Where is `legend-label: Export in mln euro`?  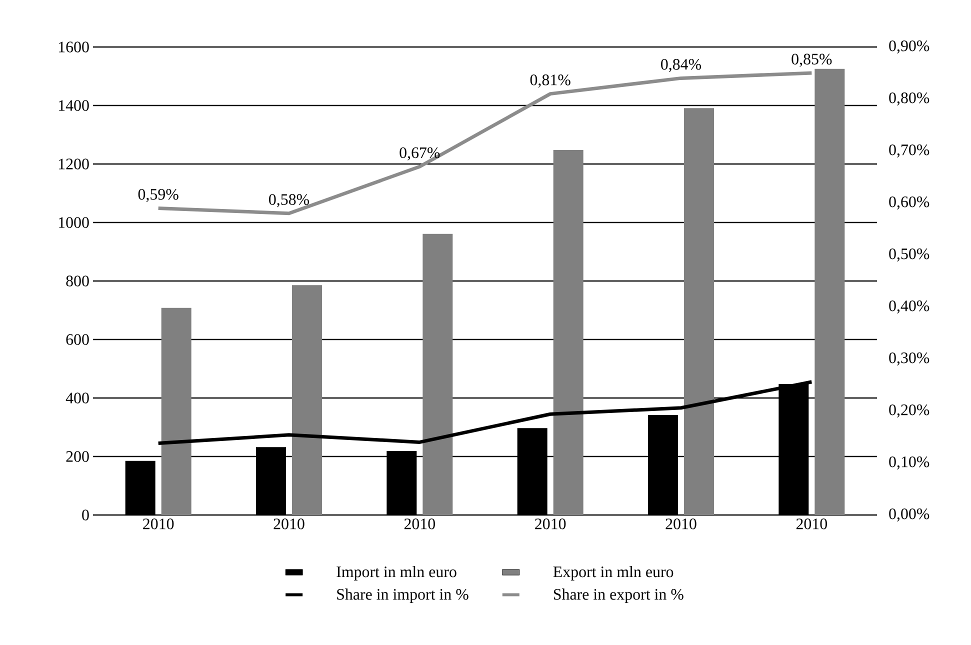
legend-label: Export in mln euro is located at coordinates (613, 573).